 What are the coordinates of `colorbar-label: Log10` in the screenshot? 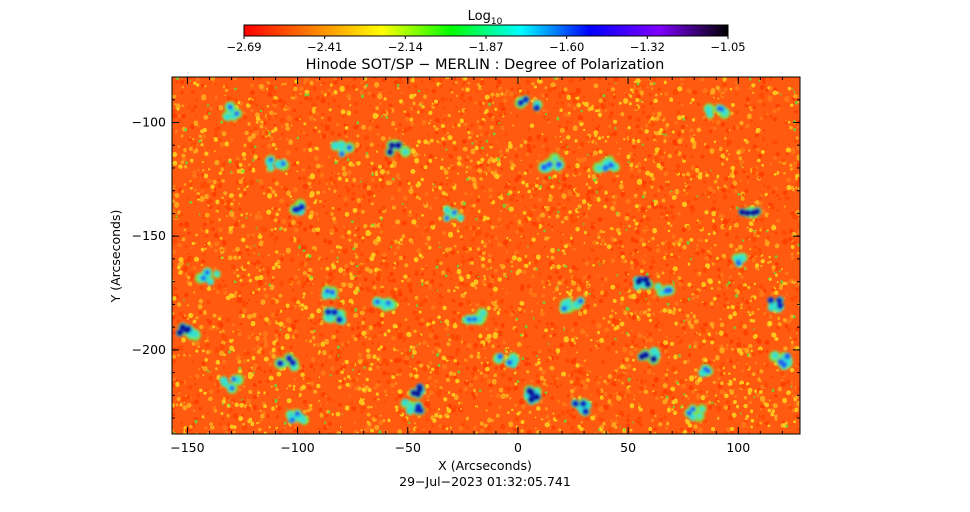 It's located at (485, 18).